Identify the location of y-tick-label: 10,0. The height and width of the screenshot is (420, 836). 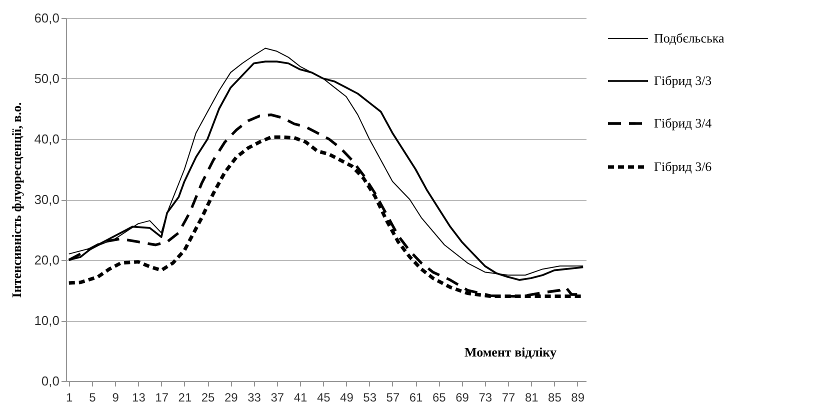
(47, 320).